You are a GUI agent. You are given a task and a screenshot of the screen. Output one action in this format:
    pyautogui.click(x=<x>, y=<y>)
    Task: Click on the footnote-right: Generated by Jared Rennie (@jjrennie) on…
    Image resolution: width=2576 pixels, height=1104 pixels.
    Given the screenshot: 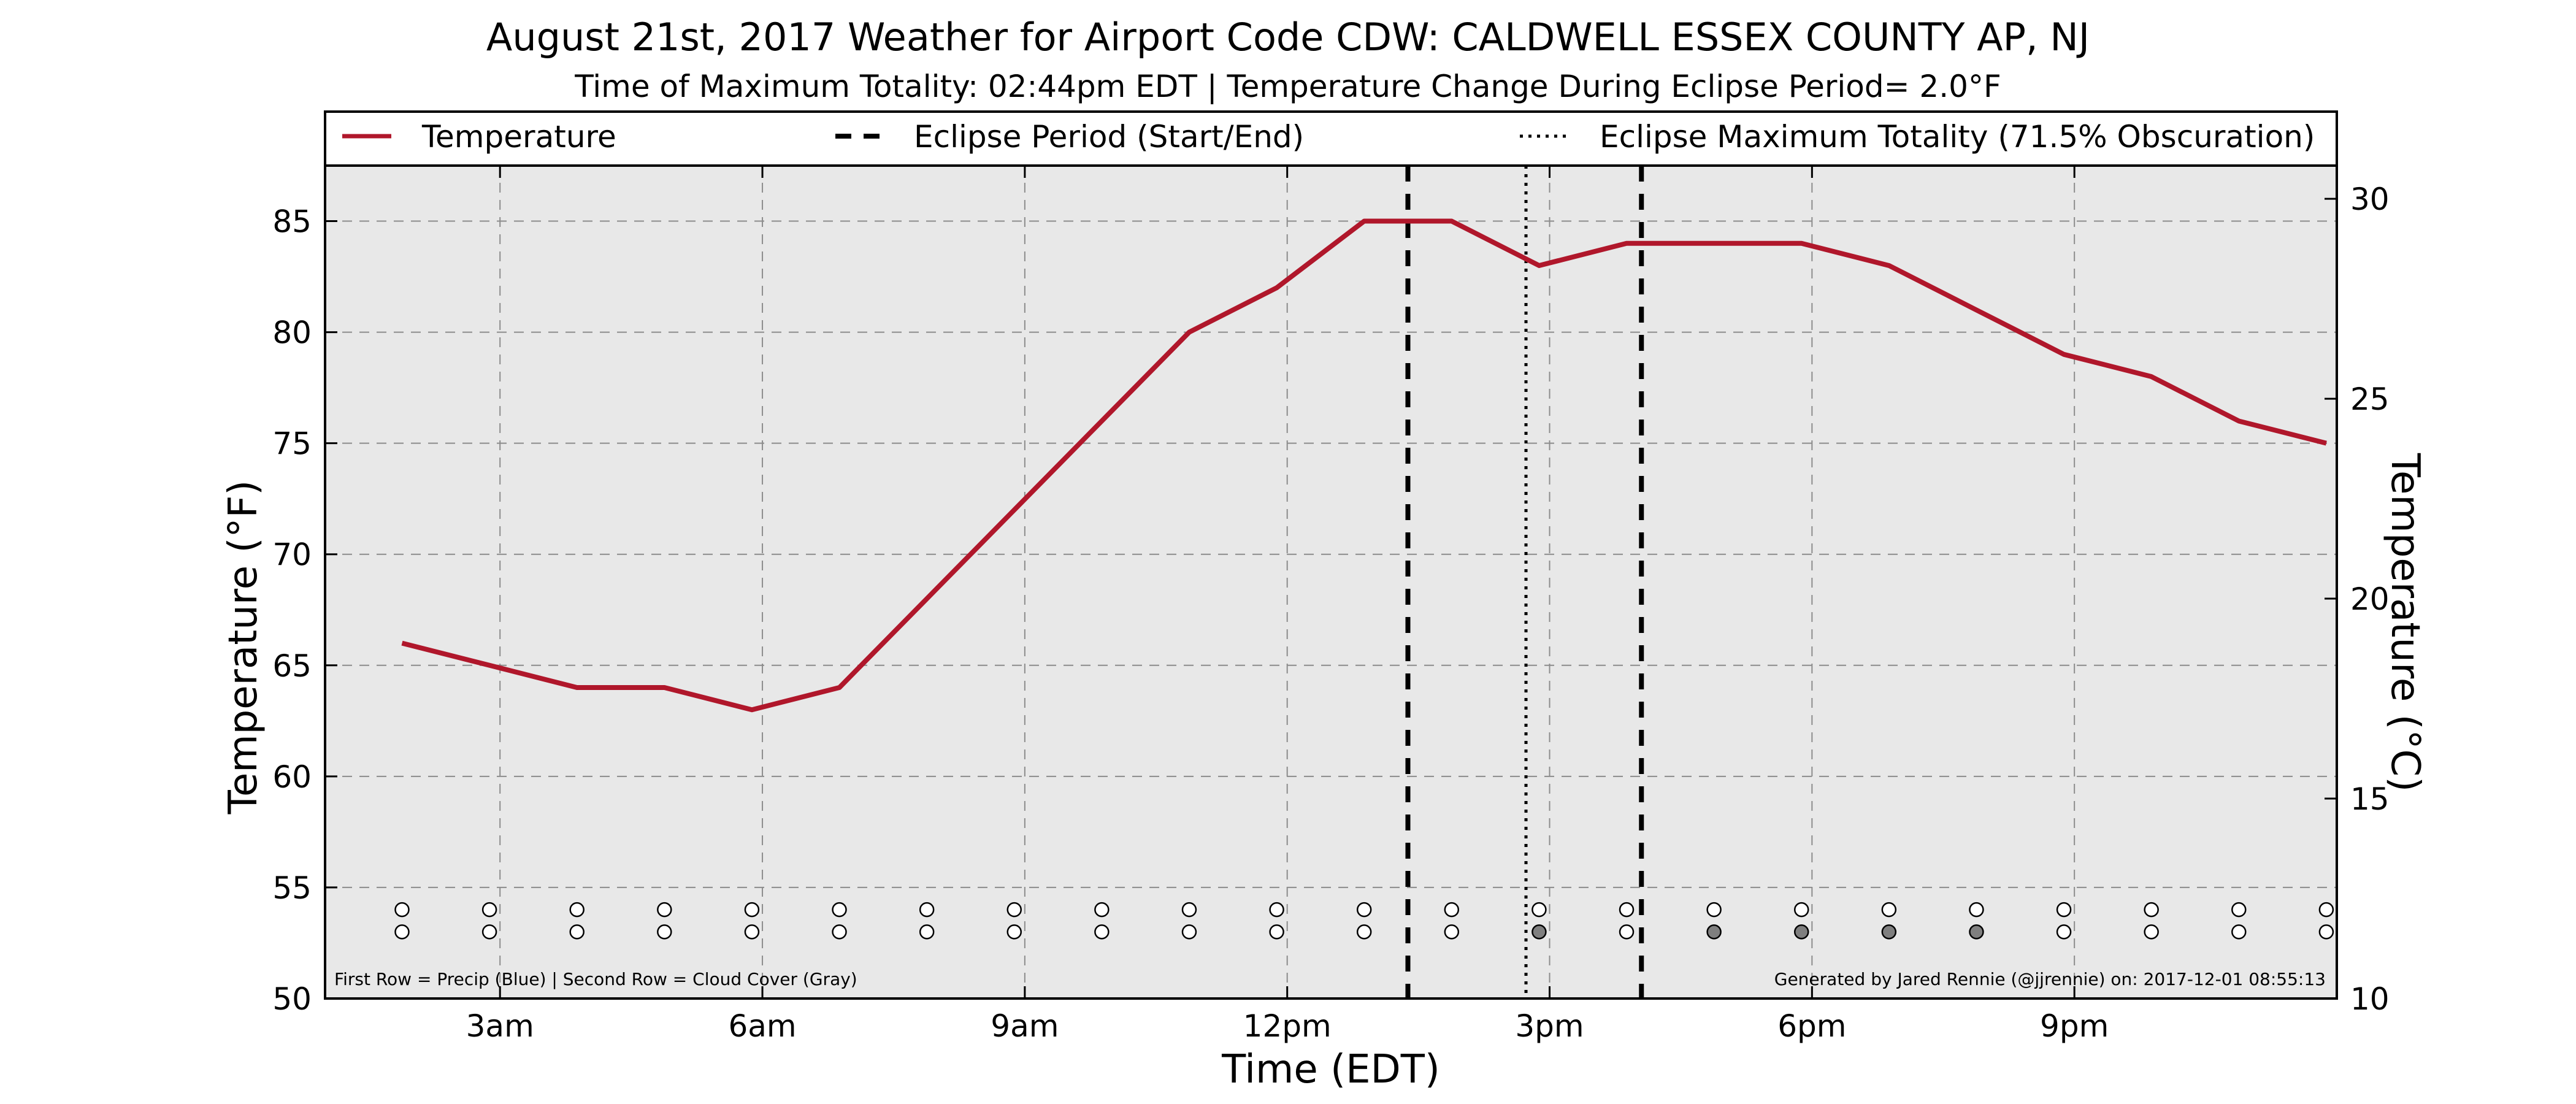 What is the action you would take?
    pyautogui.click(x=2050, y=979)
    